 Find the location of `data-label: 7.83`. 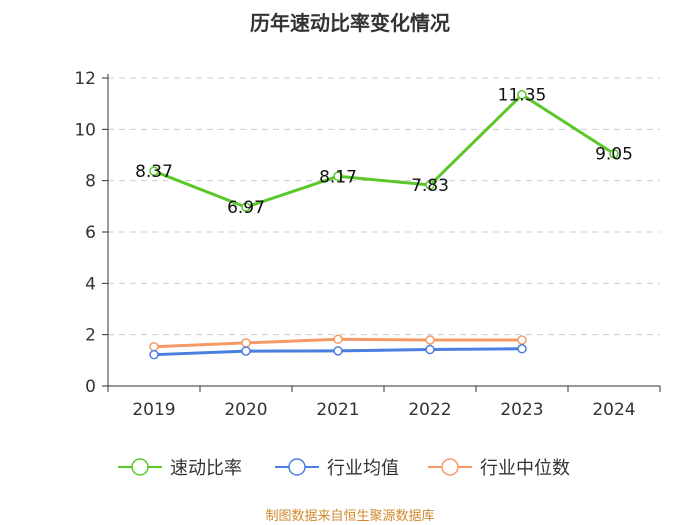

data-label: 7.83 is located at coordinates (430, 186).